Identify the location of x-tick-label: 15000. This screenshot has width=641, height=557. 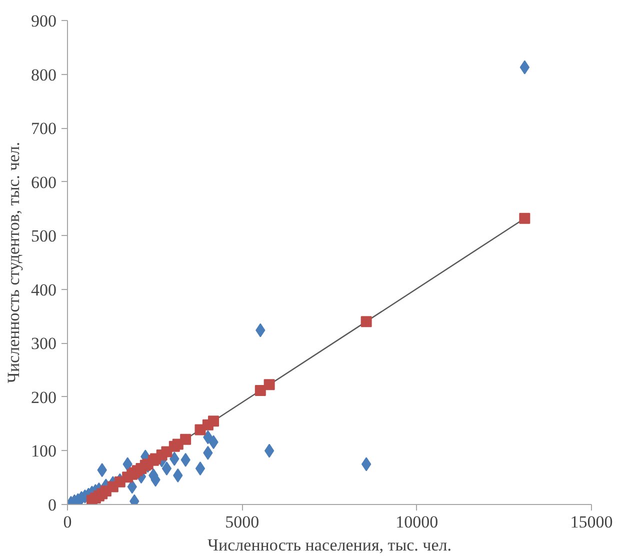
(591, 522).